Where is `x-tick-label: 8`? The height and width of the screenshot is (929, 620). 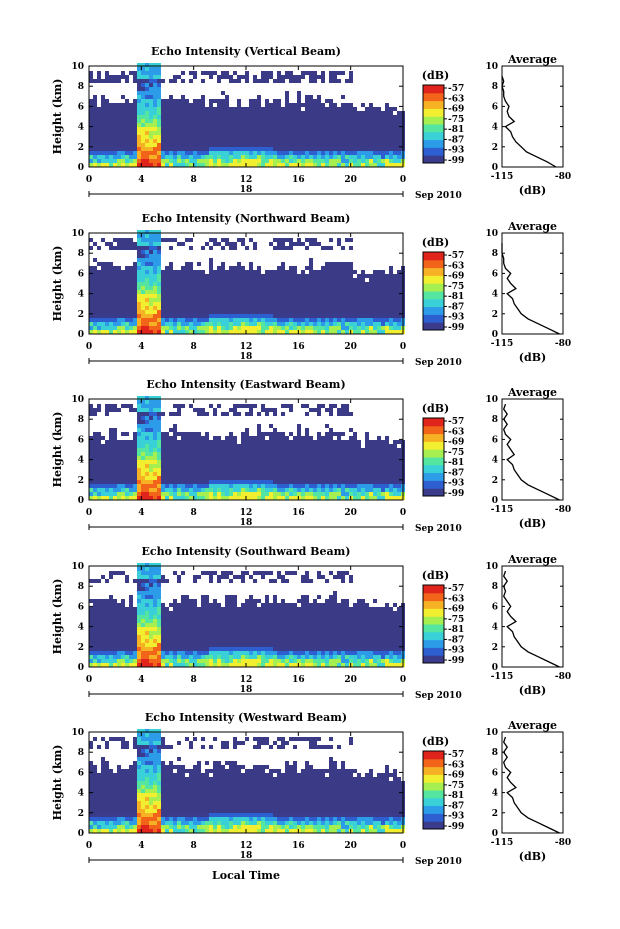 x-tick-label: 8 is located at coordinates (194, 513).